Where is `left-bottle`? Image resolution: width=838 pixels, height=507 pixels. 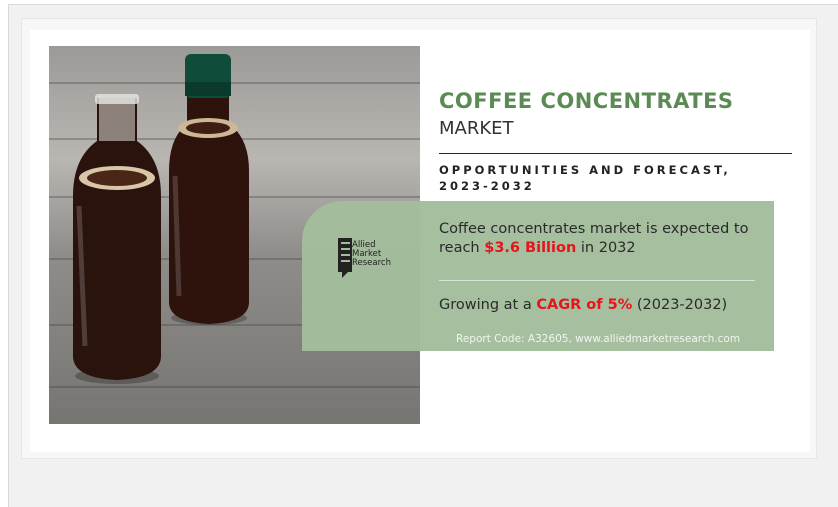
left-bottle is located at coordinates (117, 239).